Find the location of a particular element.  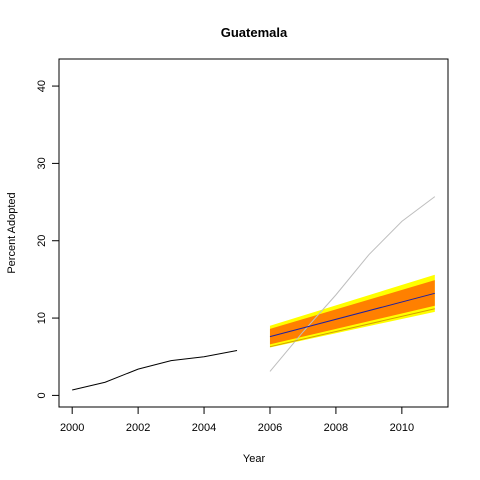

y-tick-label: 20 is located at coordinates (42, 241).